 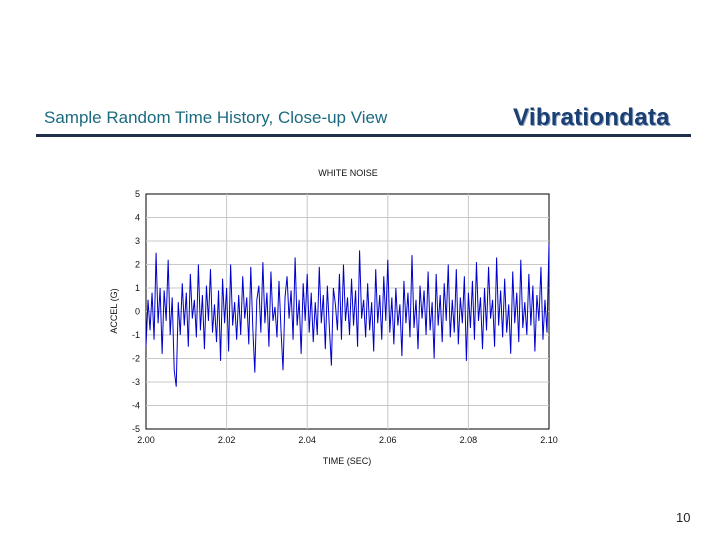 I want to click on y-tick-label: -3, so click(x=136, y=382).